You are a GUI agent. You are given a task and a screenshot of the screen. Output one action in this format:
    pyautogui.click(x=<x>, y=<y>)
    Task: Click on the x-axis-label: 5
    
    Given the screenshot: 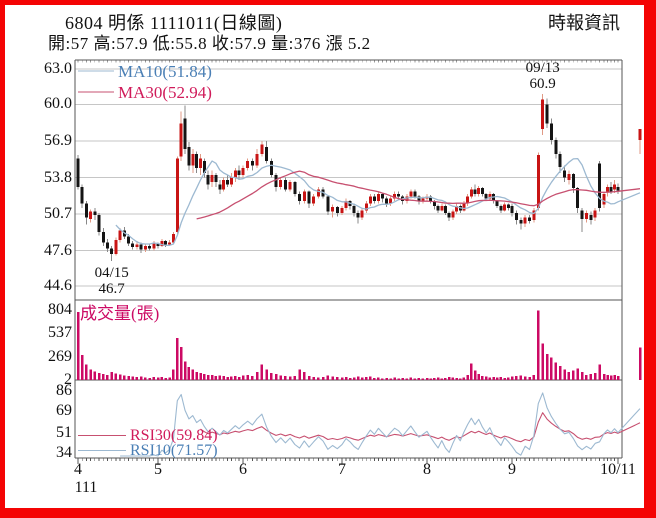 What is the action you would take?
    pyautogui.click(x=158, y=469)
    